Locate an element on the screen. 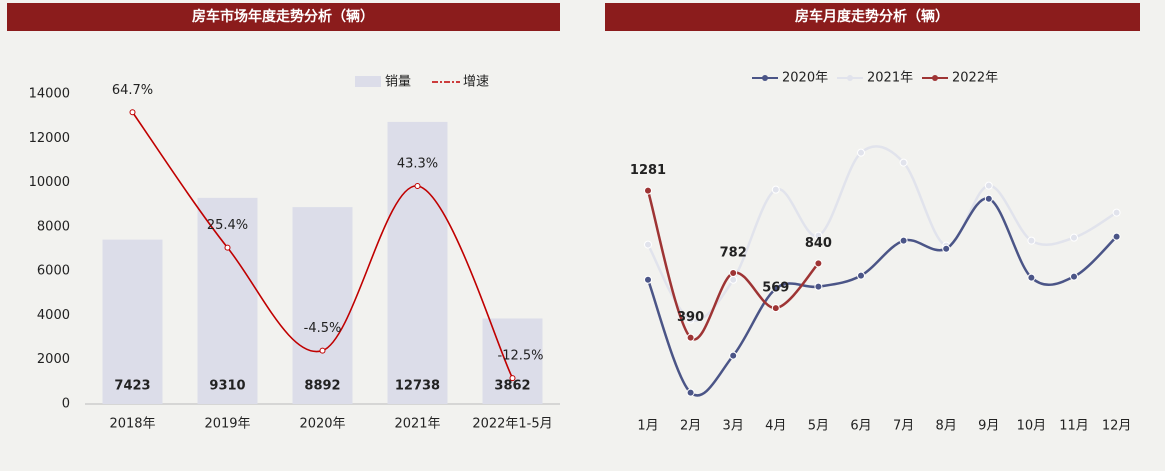  x-tick-label: 2018年 is located at coordinates (132, 424).